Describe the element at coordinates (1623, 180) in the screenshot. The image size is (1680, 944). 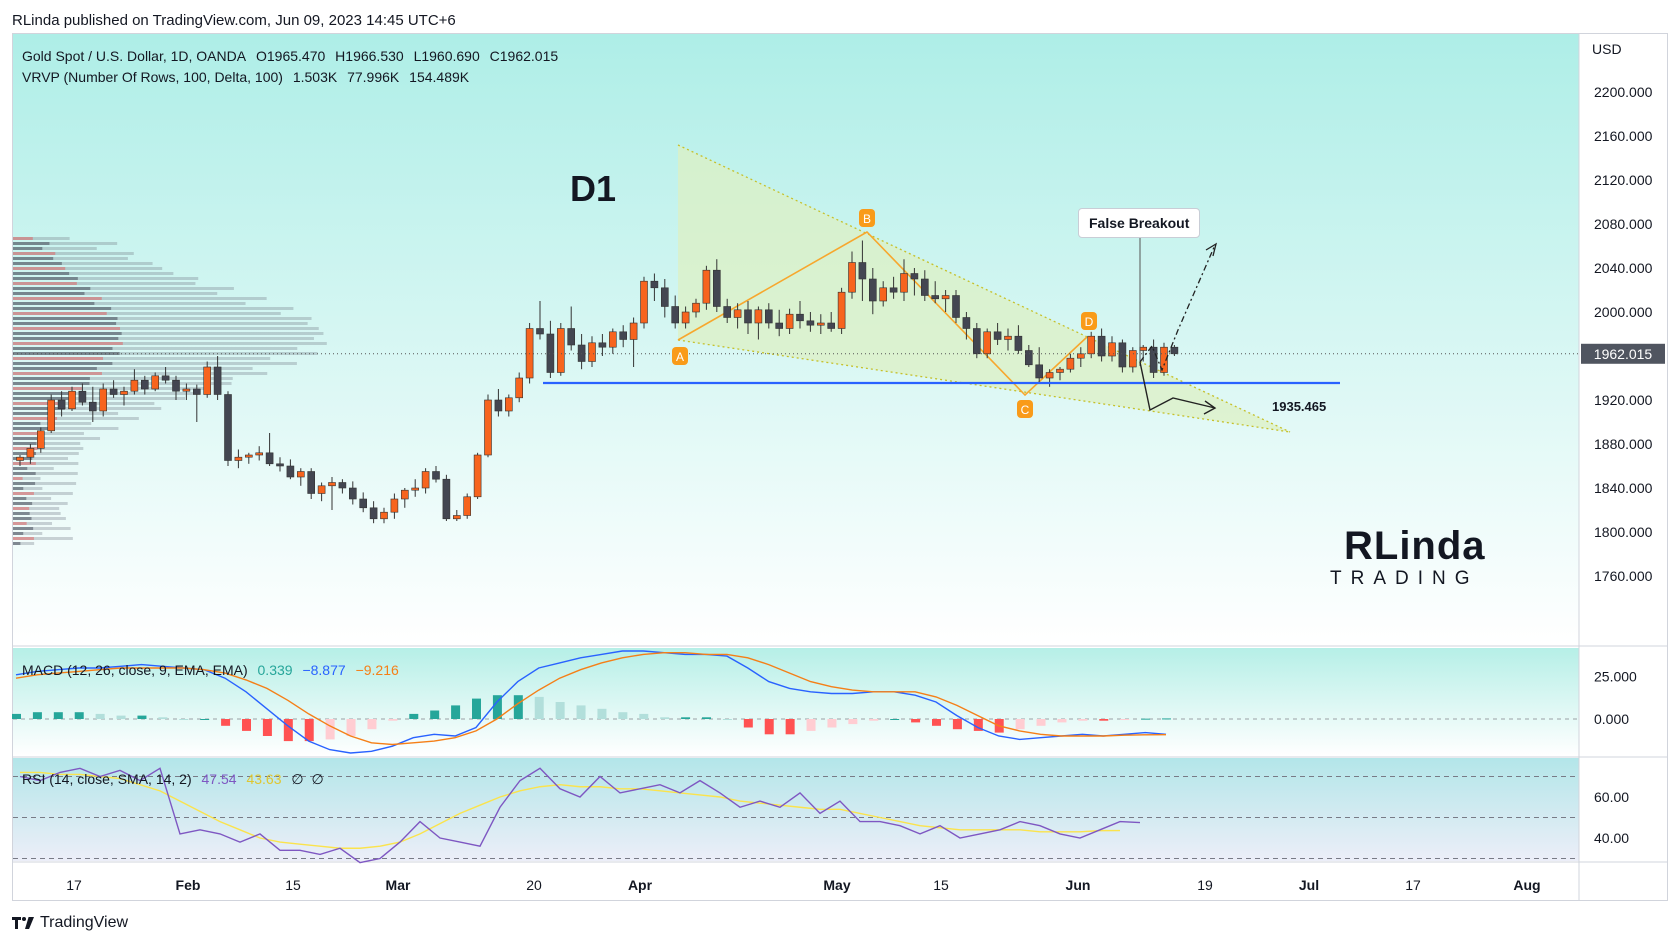
I see `price-tick-label: 2120.000` at that location.